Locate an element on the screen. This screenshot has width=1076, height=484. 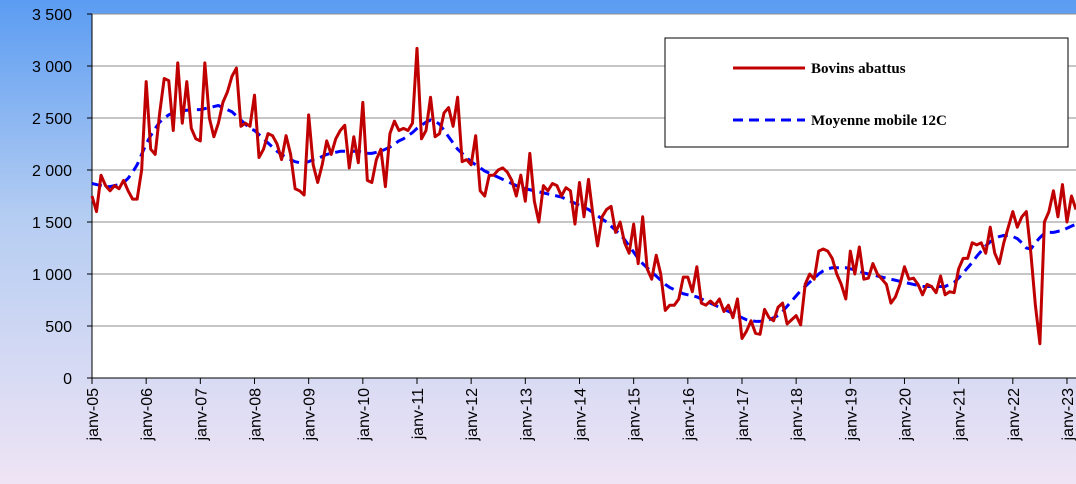
x-tick-label: janv-21 is located at coordinates (960, 415).